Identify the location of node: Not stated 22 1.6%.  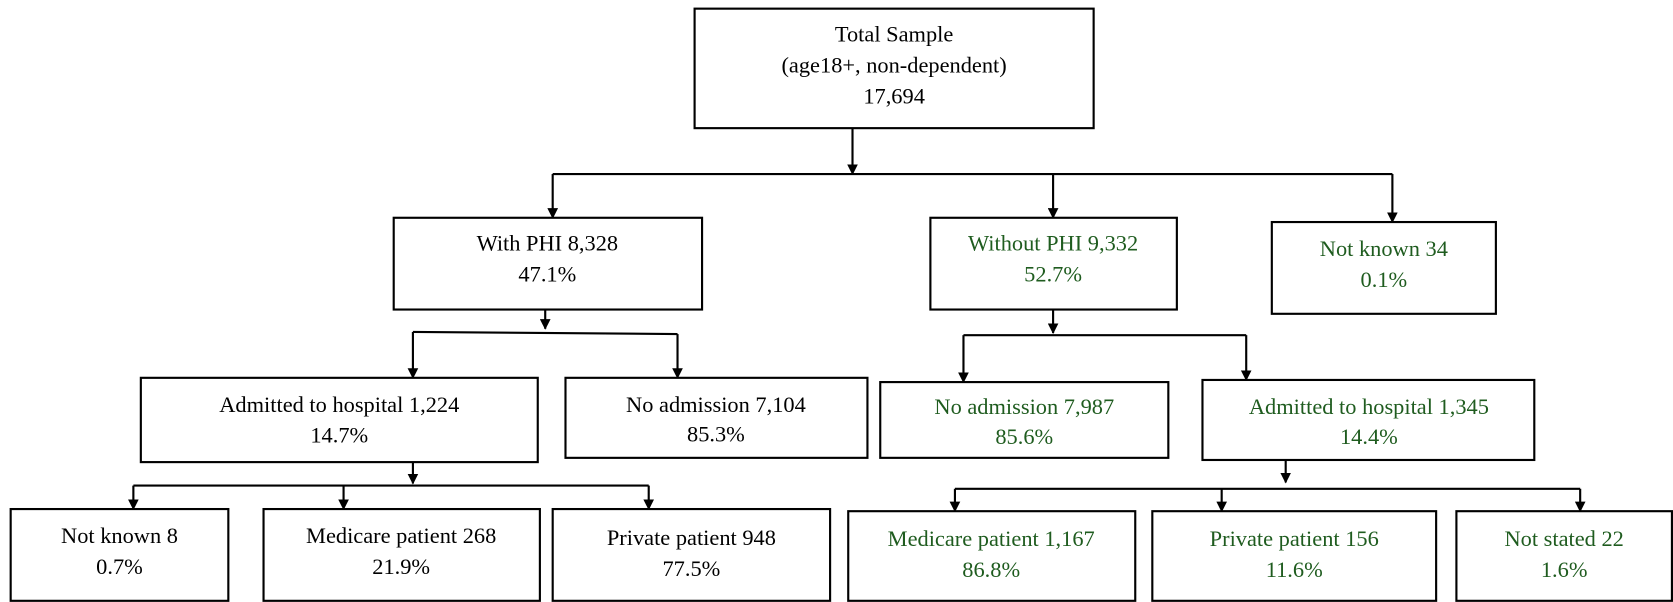
(1564, 556).